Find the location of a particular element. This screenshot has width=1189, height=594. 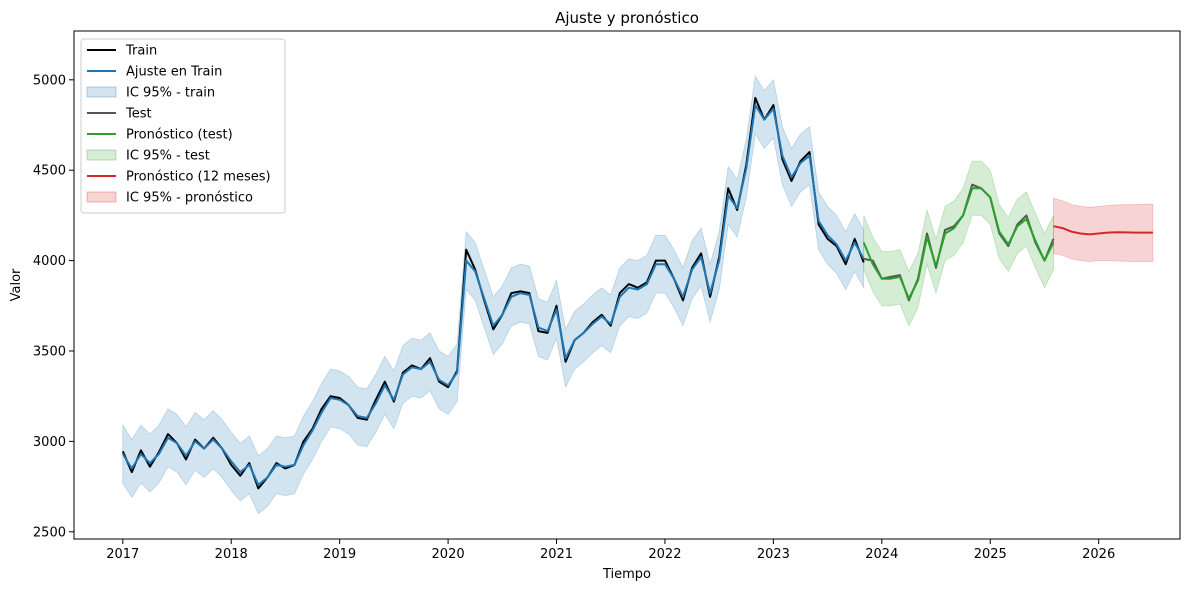

x-tick-label: 2020 is located at coordinates (448, 554).